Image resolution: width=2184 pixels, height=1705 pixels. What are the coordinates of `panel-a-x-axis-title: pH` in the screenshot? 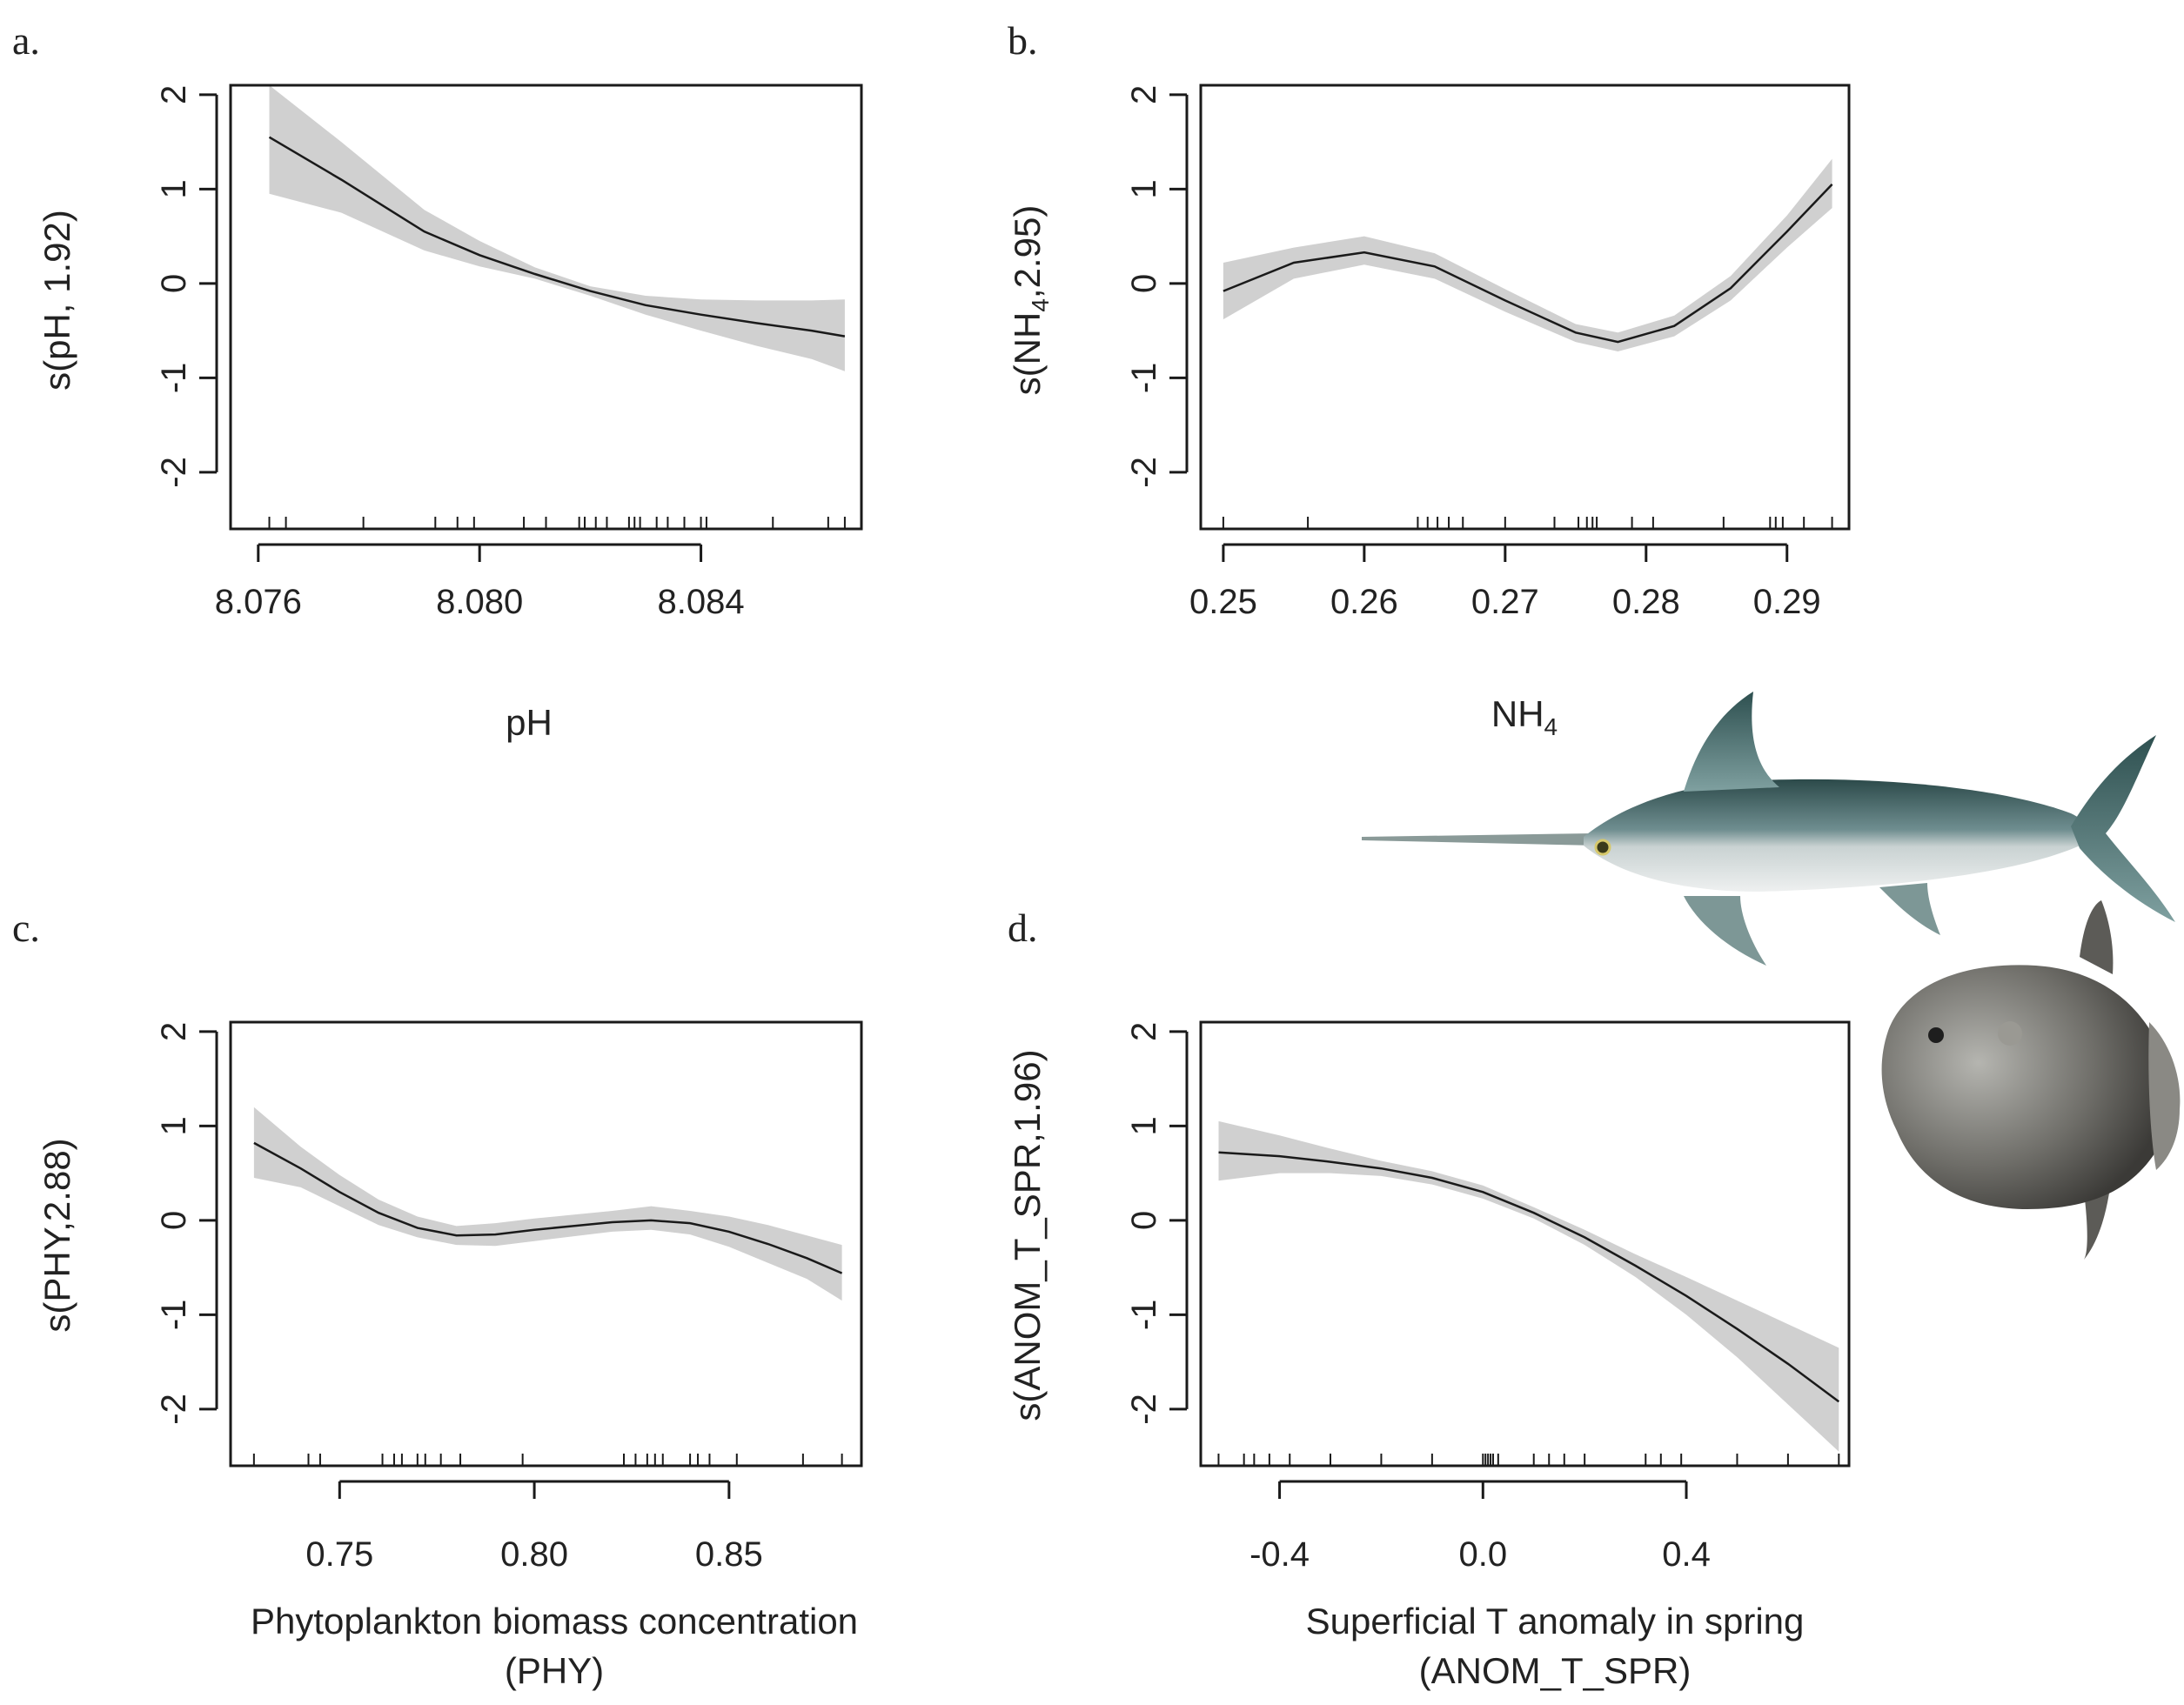 It's located at (529, 723).